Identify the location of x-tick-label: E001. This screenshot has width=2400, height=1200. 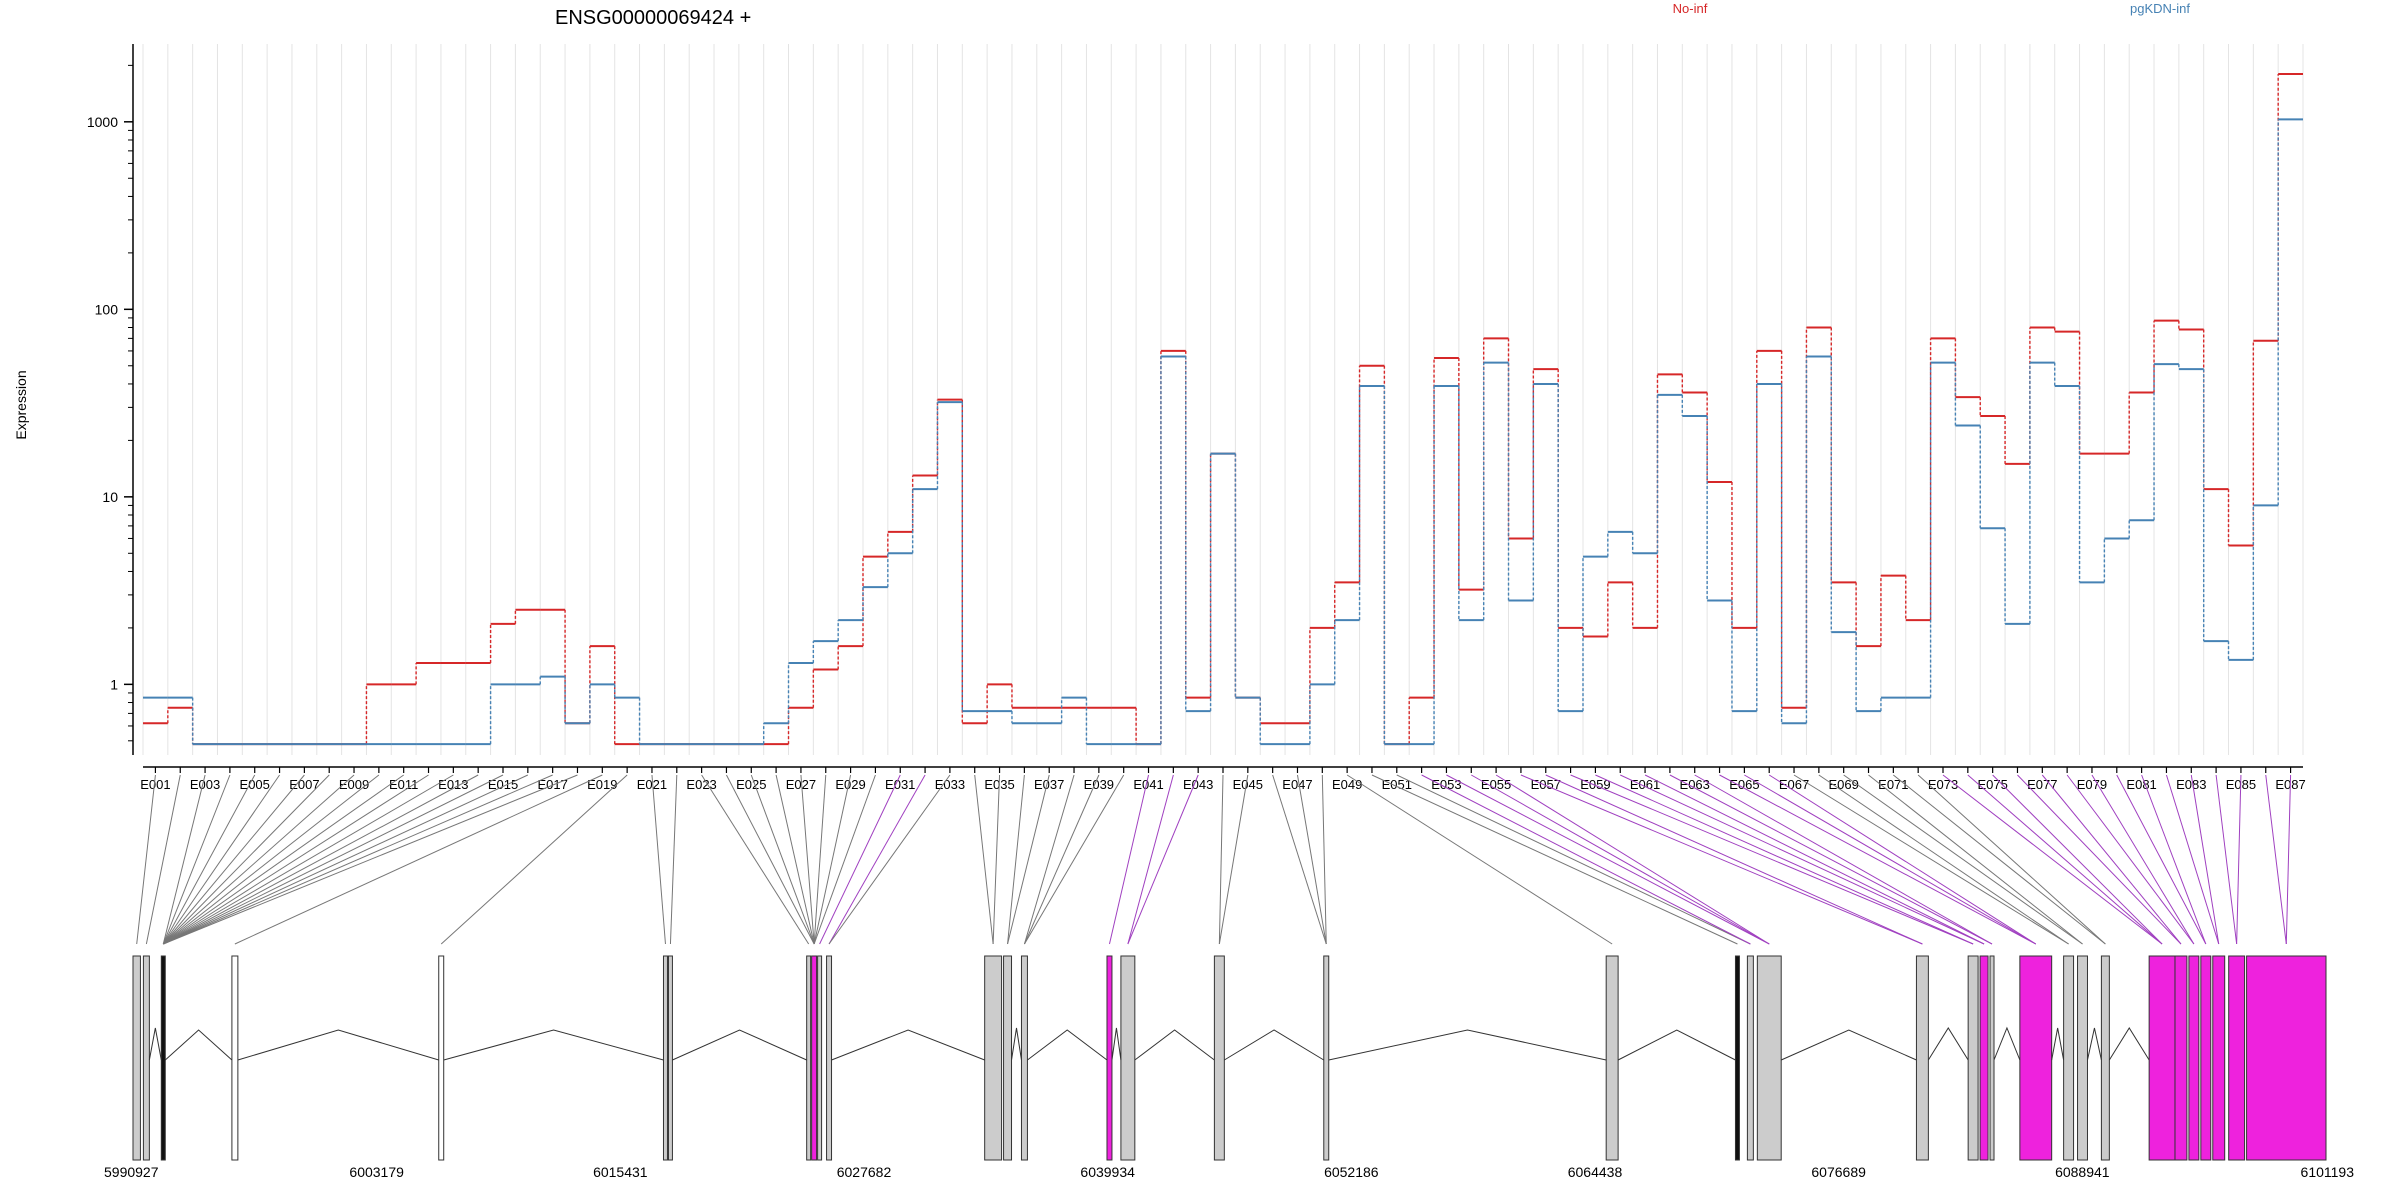
(155, 784).